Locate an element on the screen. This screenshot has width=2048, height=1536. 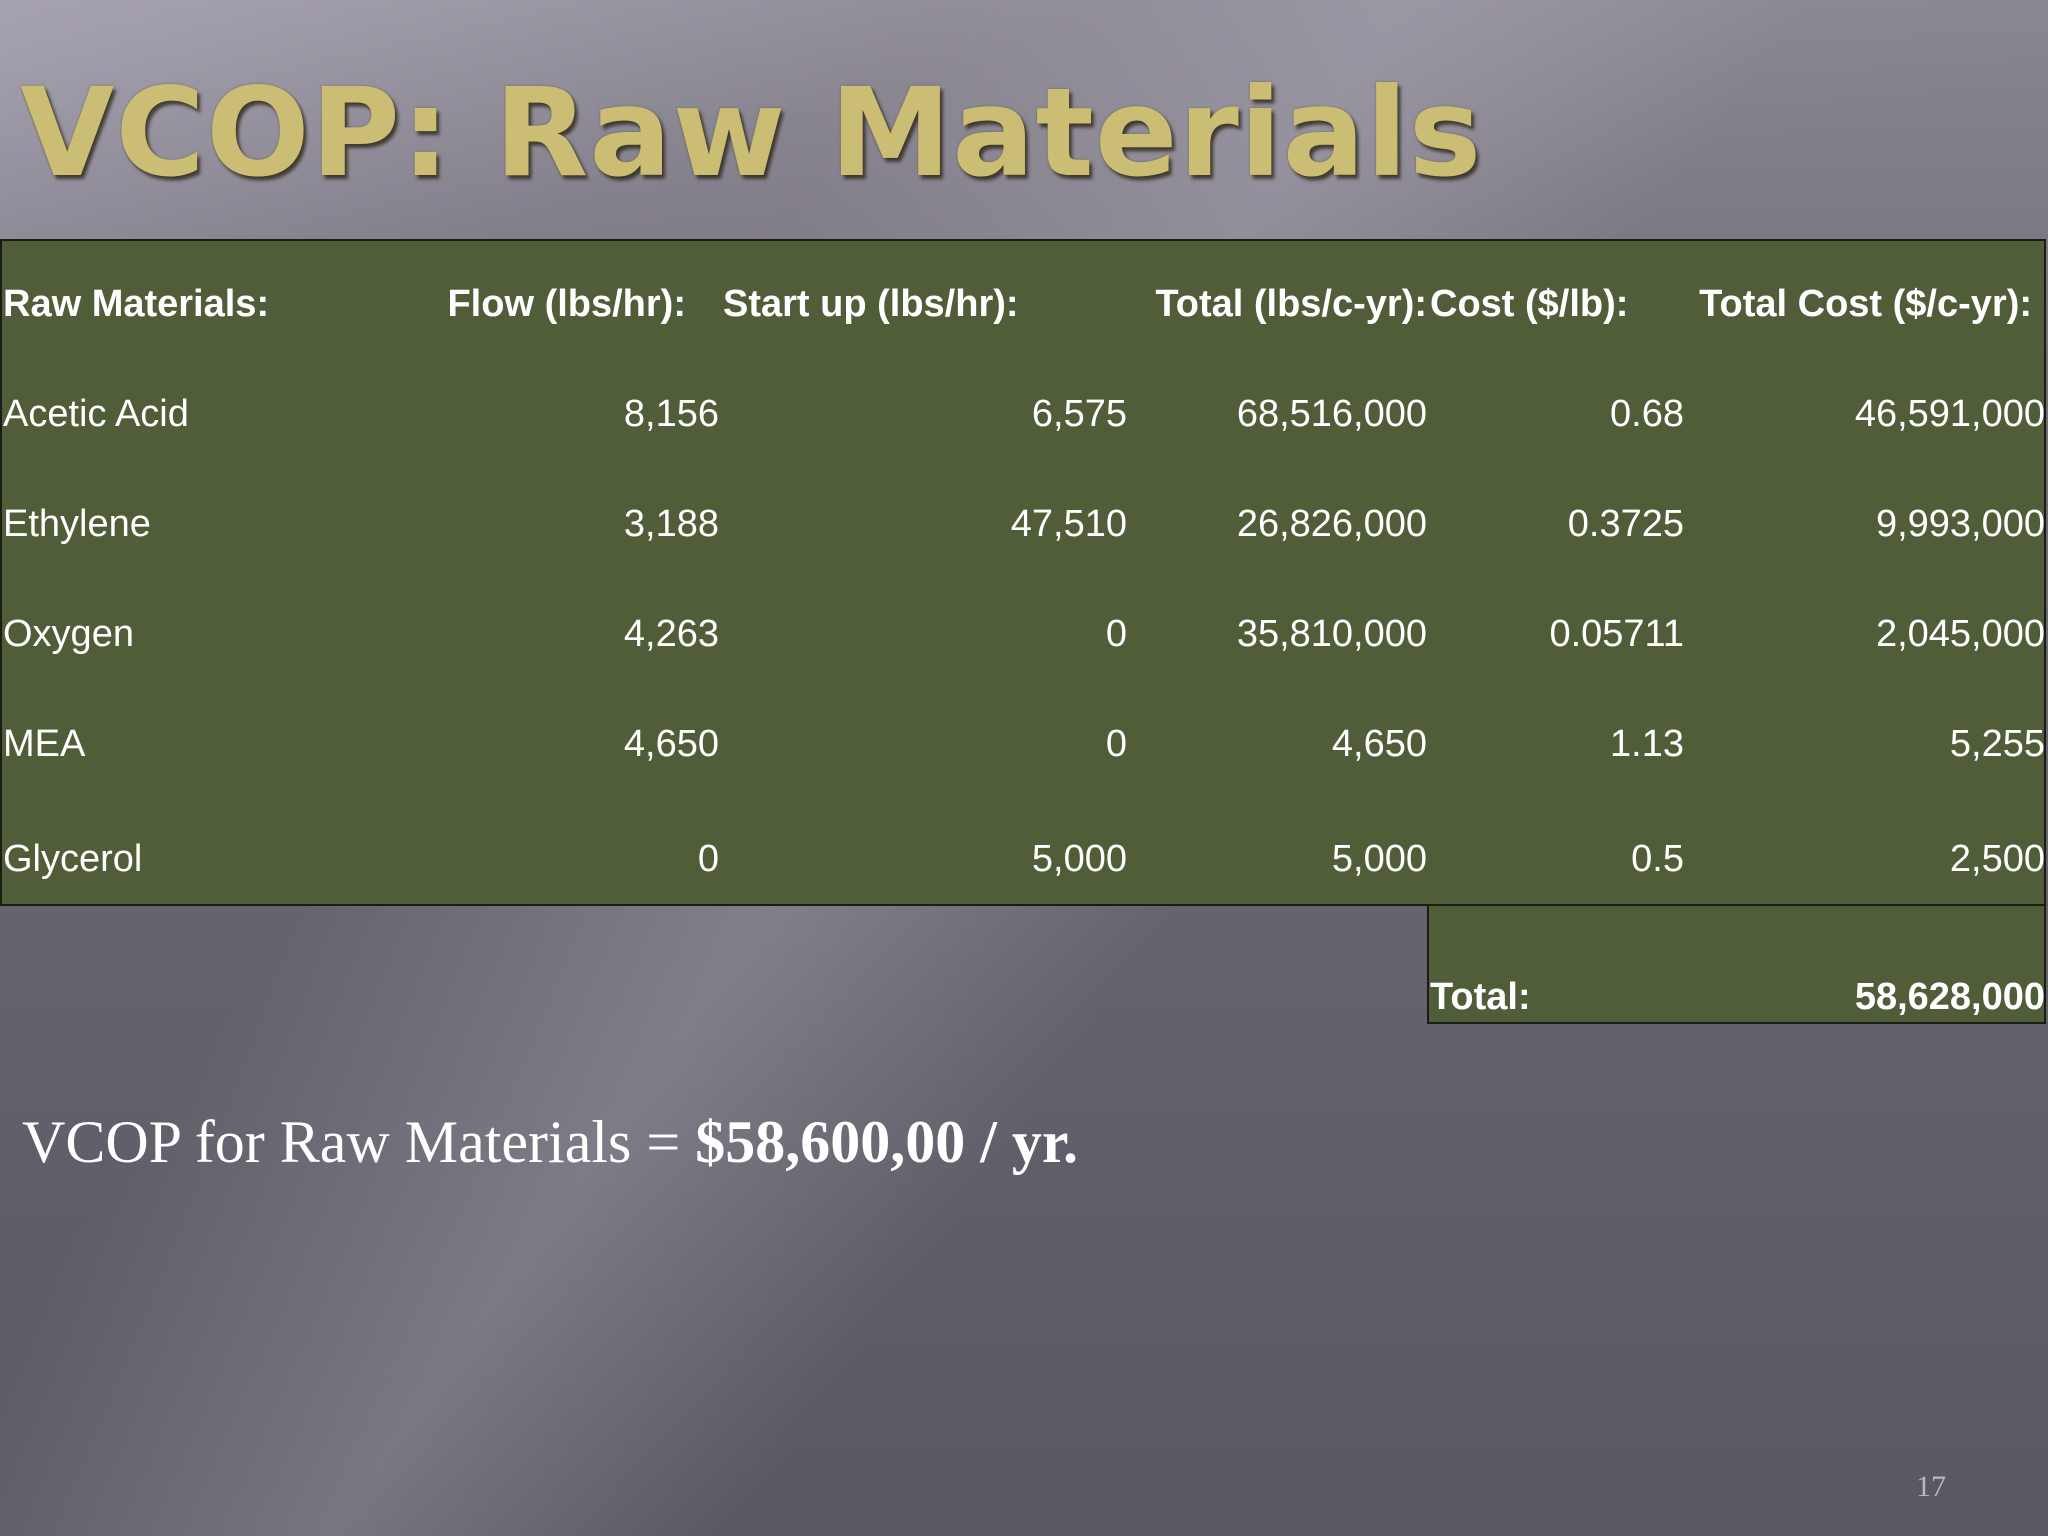
table-cell: 46,591,000 is located at coordinates (1949, 414).